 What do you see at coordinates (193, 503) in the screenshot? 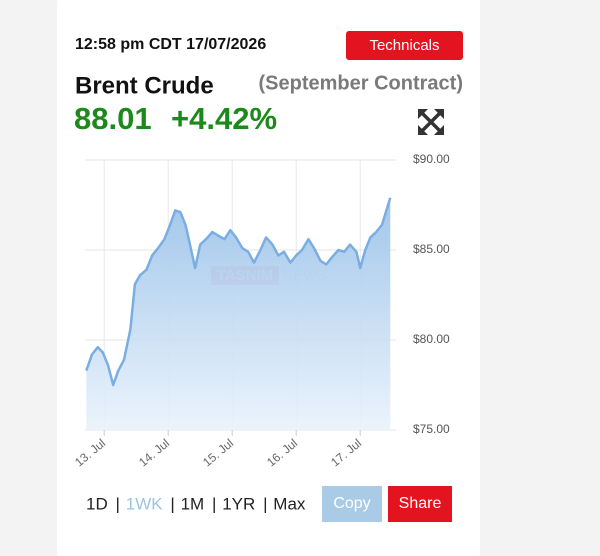
I see `range-button: 1M` at bounding box center [193, 503].